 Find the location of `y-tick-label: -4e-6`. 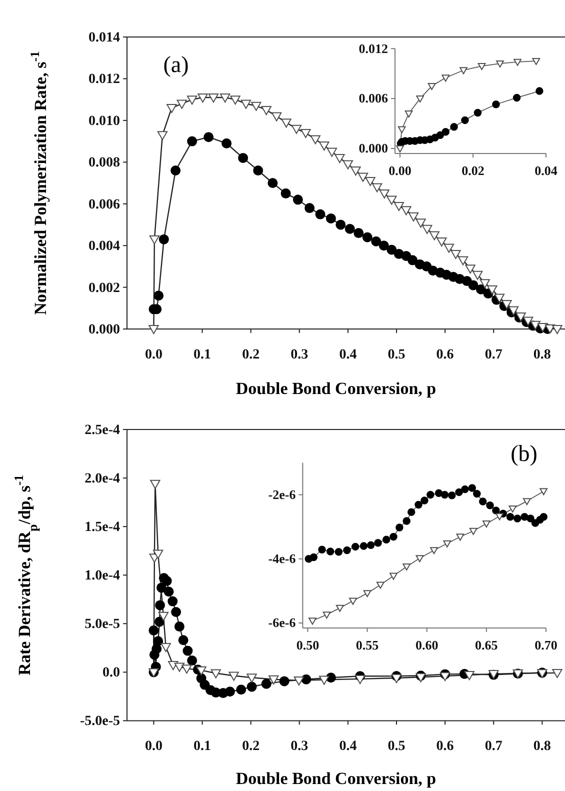

y-tick-label: -4e-6 is located at coordinates (282, 558).